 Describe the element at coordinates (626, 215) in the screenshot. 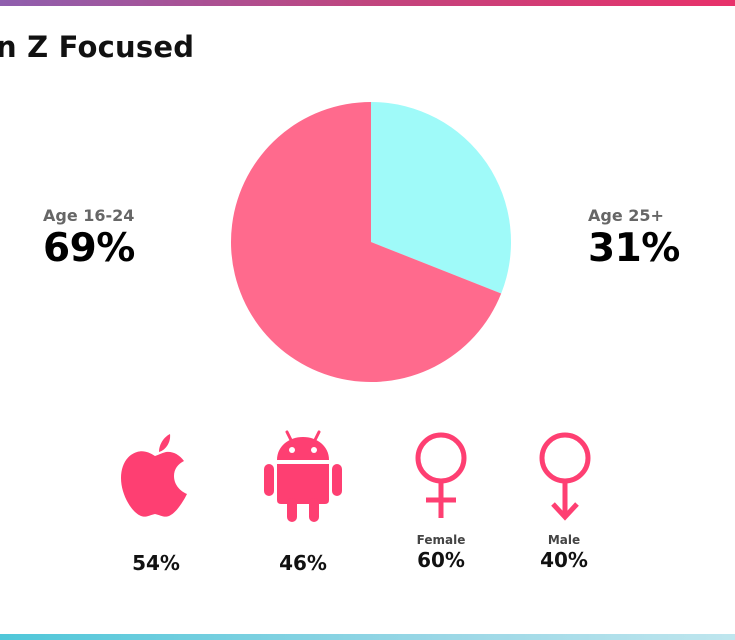

I see `age-25-plus-label: Age 25+` at that location.